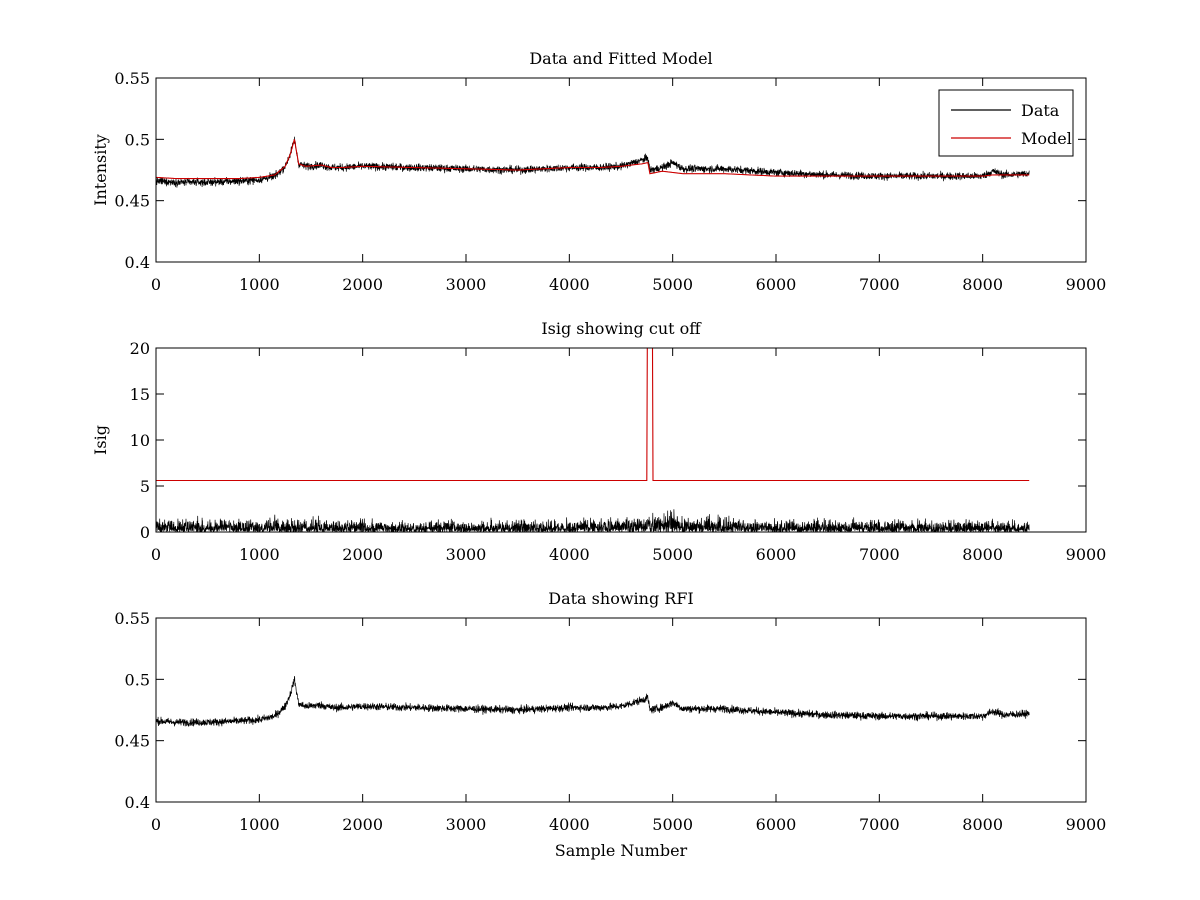 This screenshot has width=1200, height=900. What do you see at coordinates (100, 440) in the screenshot?
I see `y-axis-label: Isig` at bounding box center [100, 440].